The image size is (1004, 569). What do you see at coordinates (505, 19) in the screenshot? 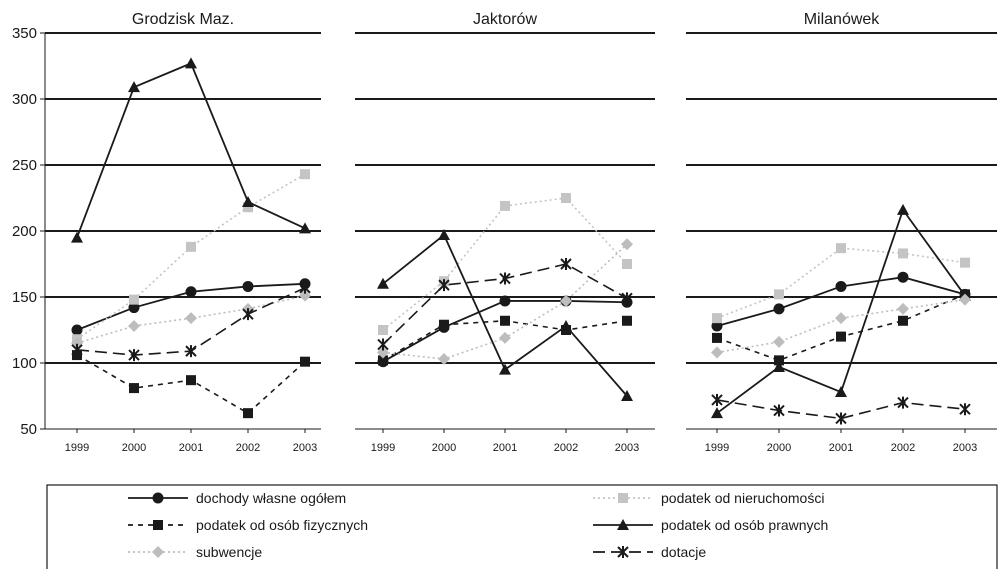
I see `panel-title: Jaktorów` at bounding box center [505, 19].